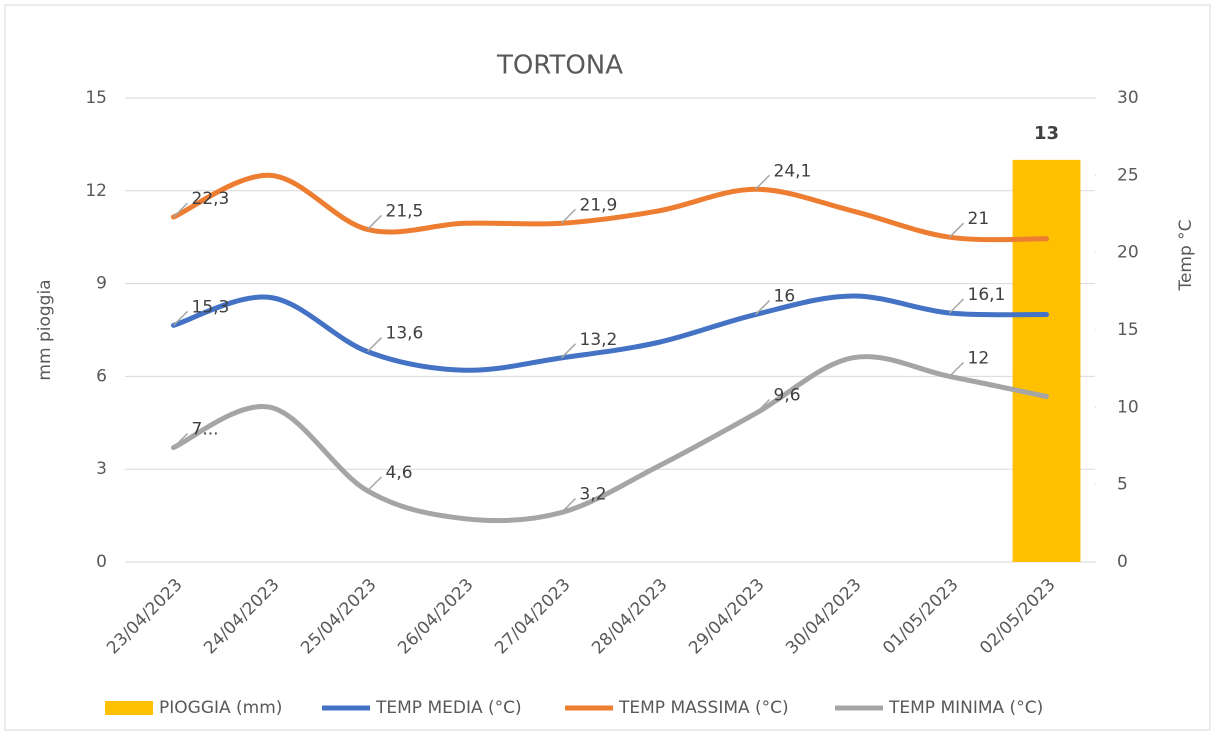 Image resolution: width=1217 pixels, height=741 pixels. Describe the element at coordinates (101, 284) in the screenshot. I see `y-tick-label: 9` at that location.